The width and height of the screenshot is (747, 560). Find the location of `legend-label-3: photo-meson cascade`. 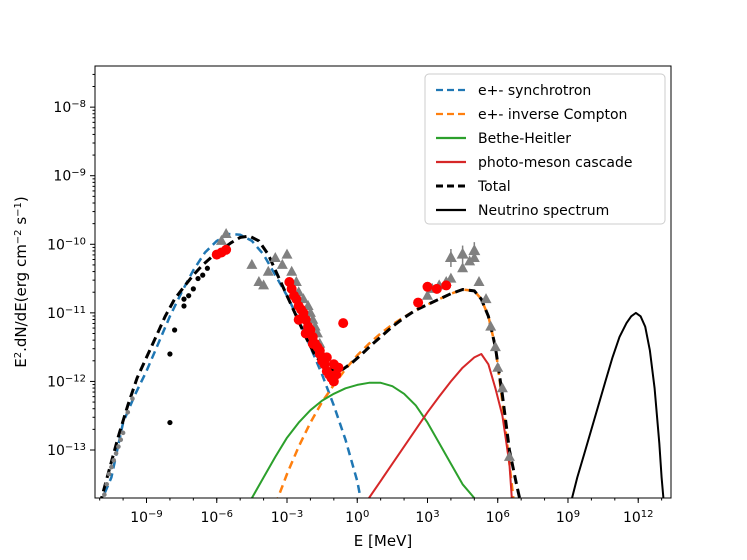

legend-label-3: photo-meson cascade is located at coordinates (555, 163).